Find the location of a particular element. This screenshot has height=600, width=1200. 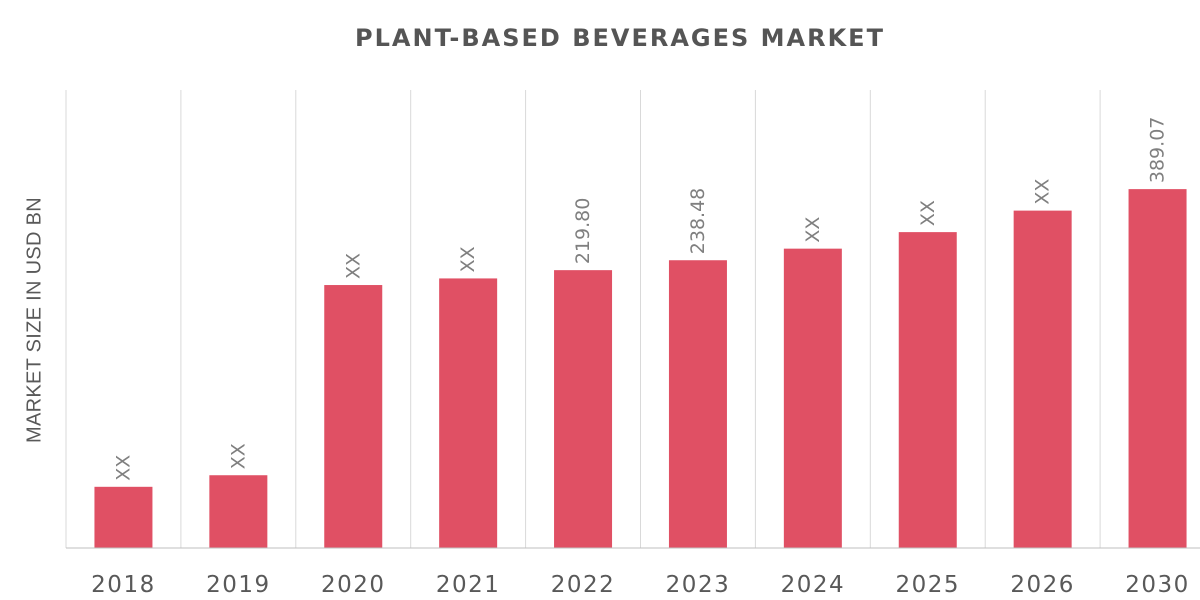

data-label-2020: XX is located at coordinates (353, 266).